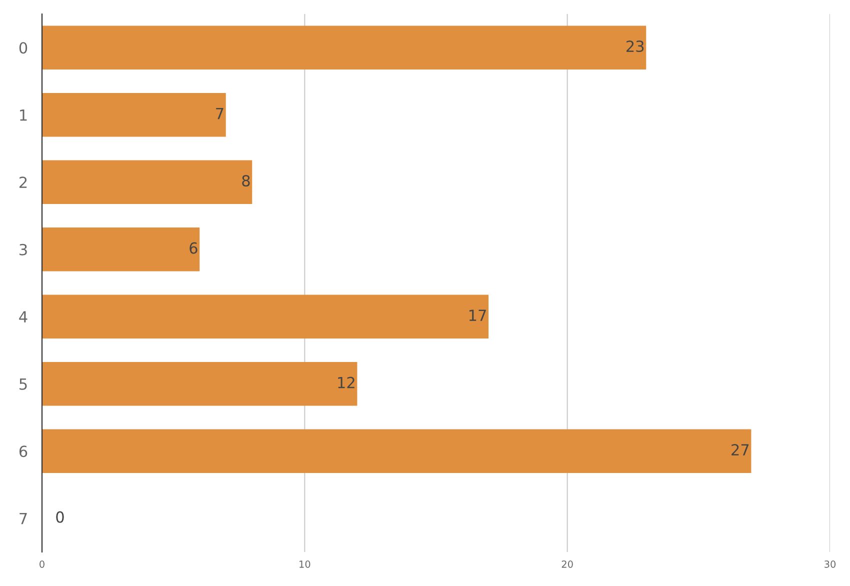 The image size is (850, 586). I want to click on x-tick-label: 10, so click(305, 564).